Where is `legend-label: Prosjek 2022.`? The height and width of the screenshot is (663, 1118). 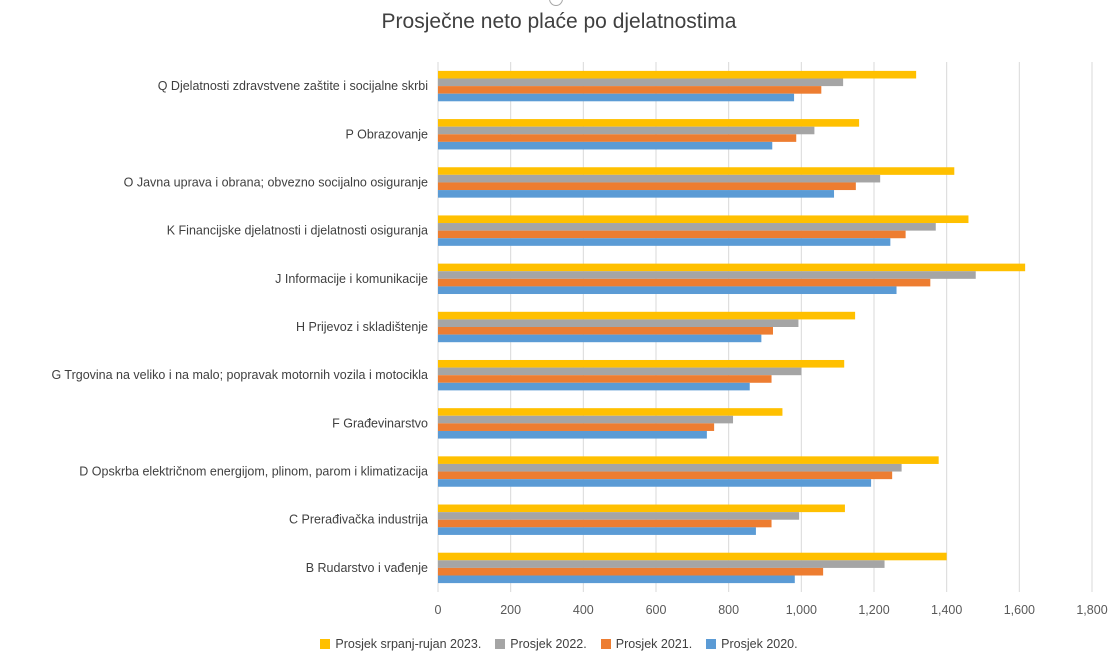 legend-label: Prosjek 2022. is located at coordinates (548, 644).